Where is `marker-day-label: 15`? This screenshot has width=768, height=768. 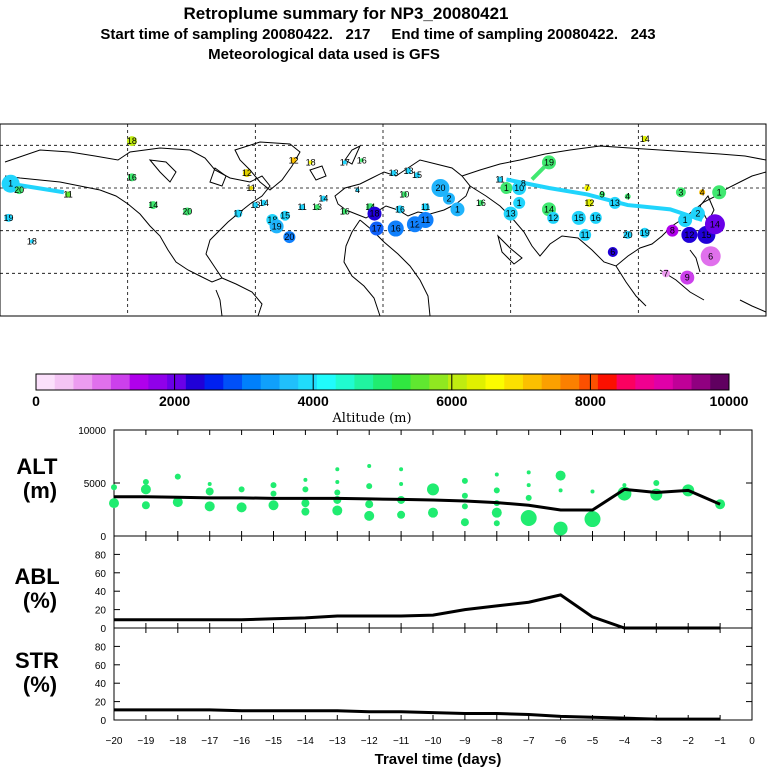
marker-day-label: 15 is located at coordinates (417, 175).